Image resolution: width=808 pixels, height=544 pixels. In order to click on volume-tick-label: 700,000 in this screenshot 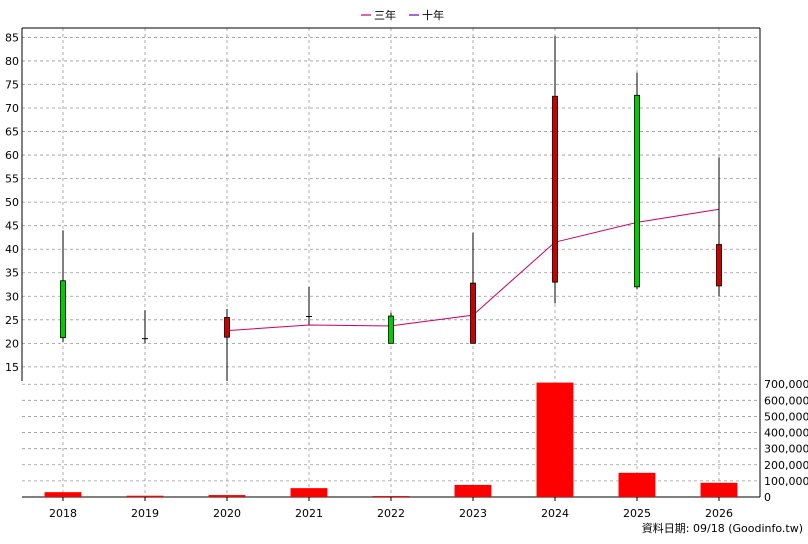, I will do `click(786, 384)`.